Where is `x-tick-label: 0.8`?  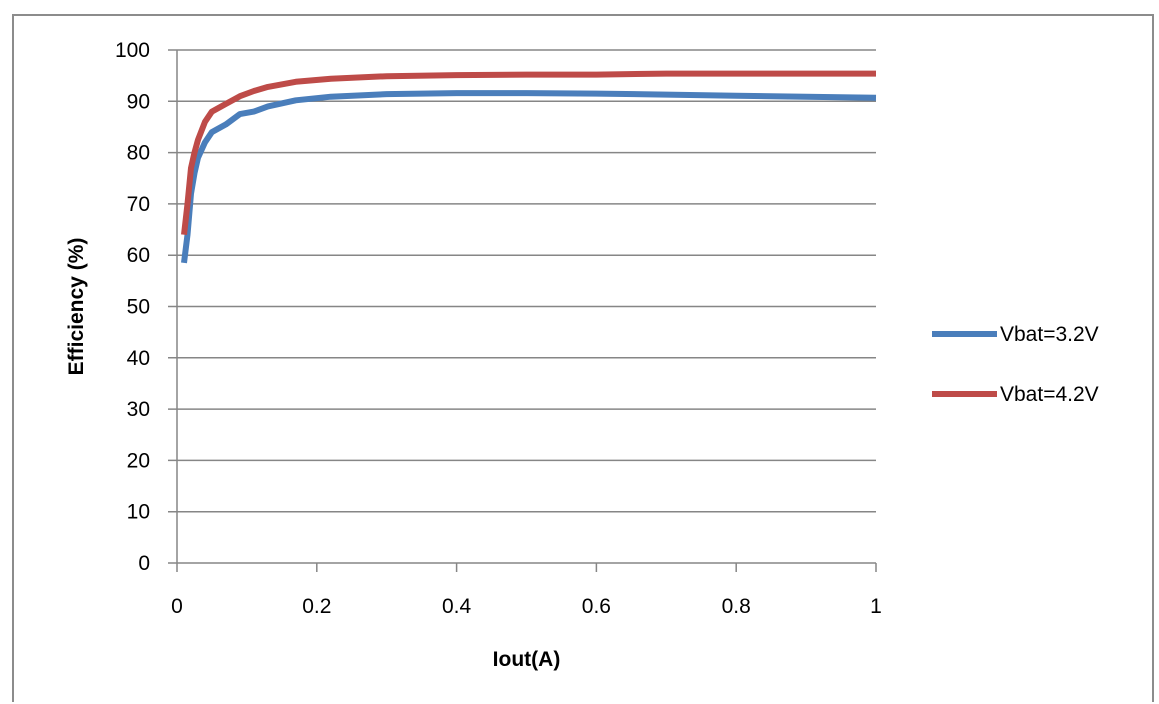 x-tick-label: 0.8 is located at coordinates (736, 606).